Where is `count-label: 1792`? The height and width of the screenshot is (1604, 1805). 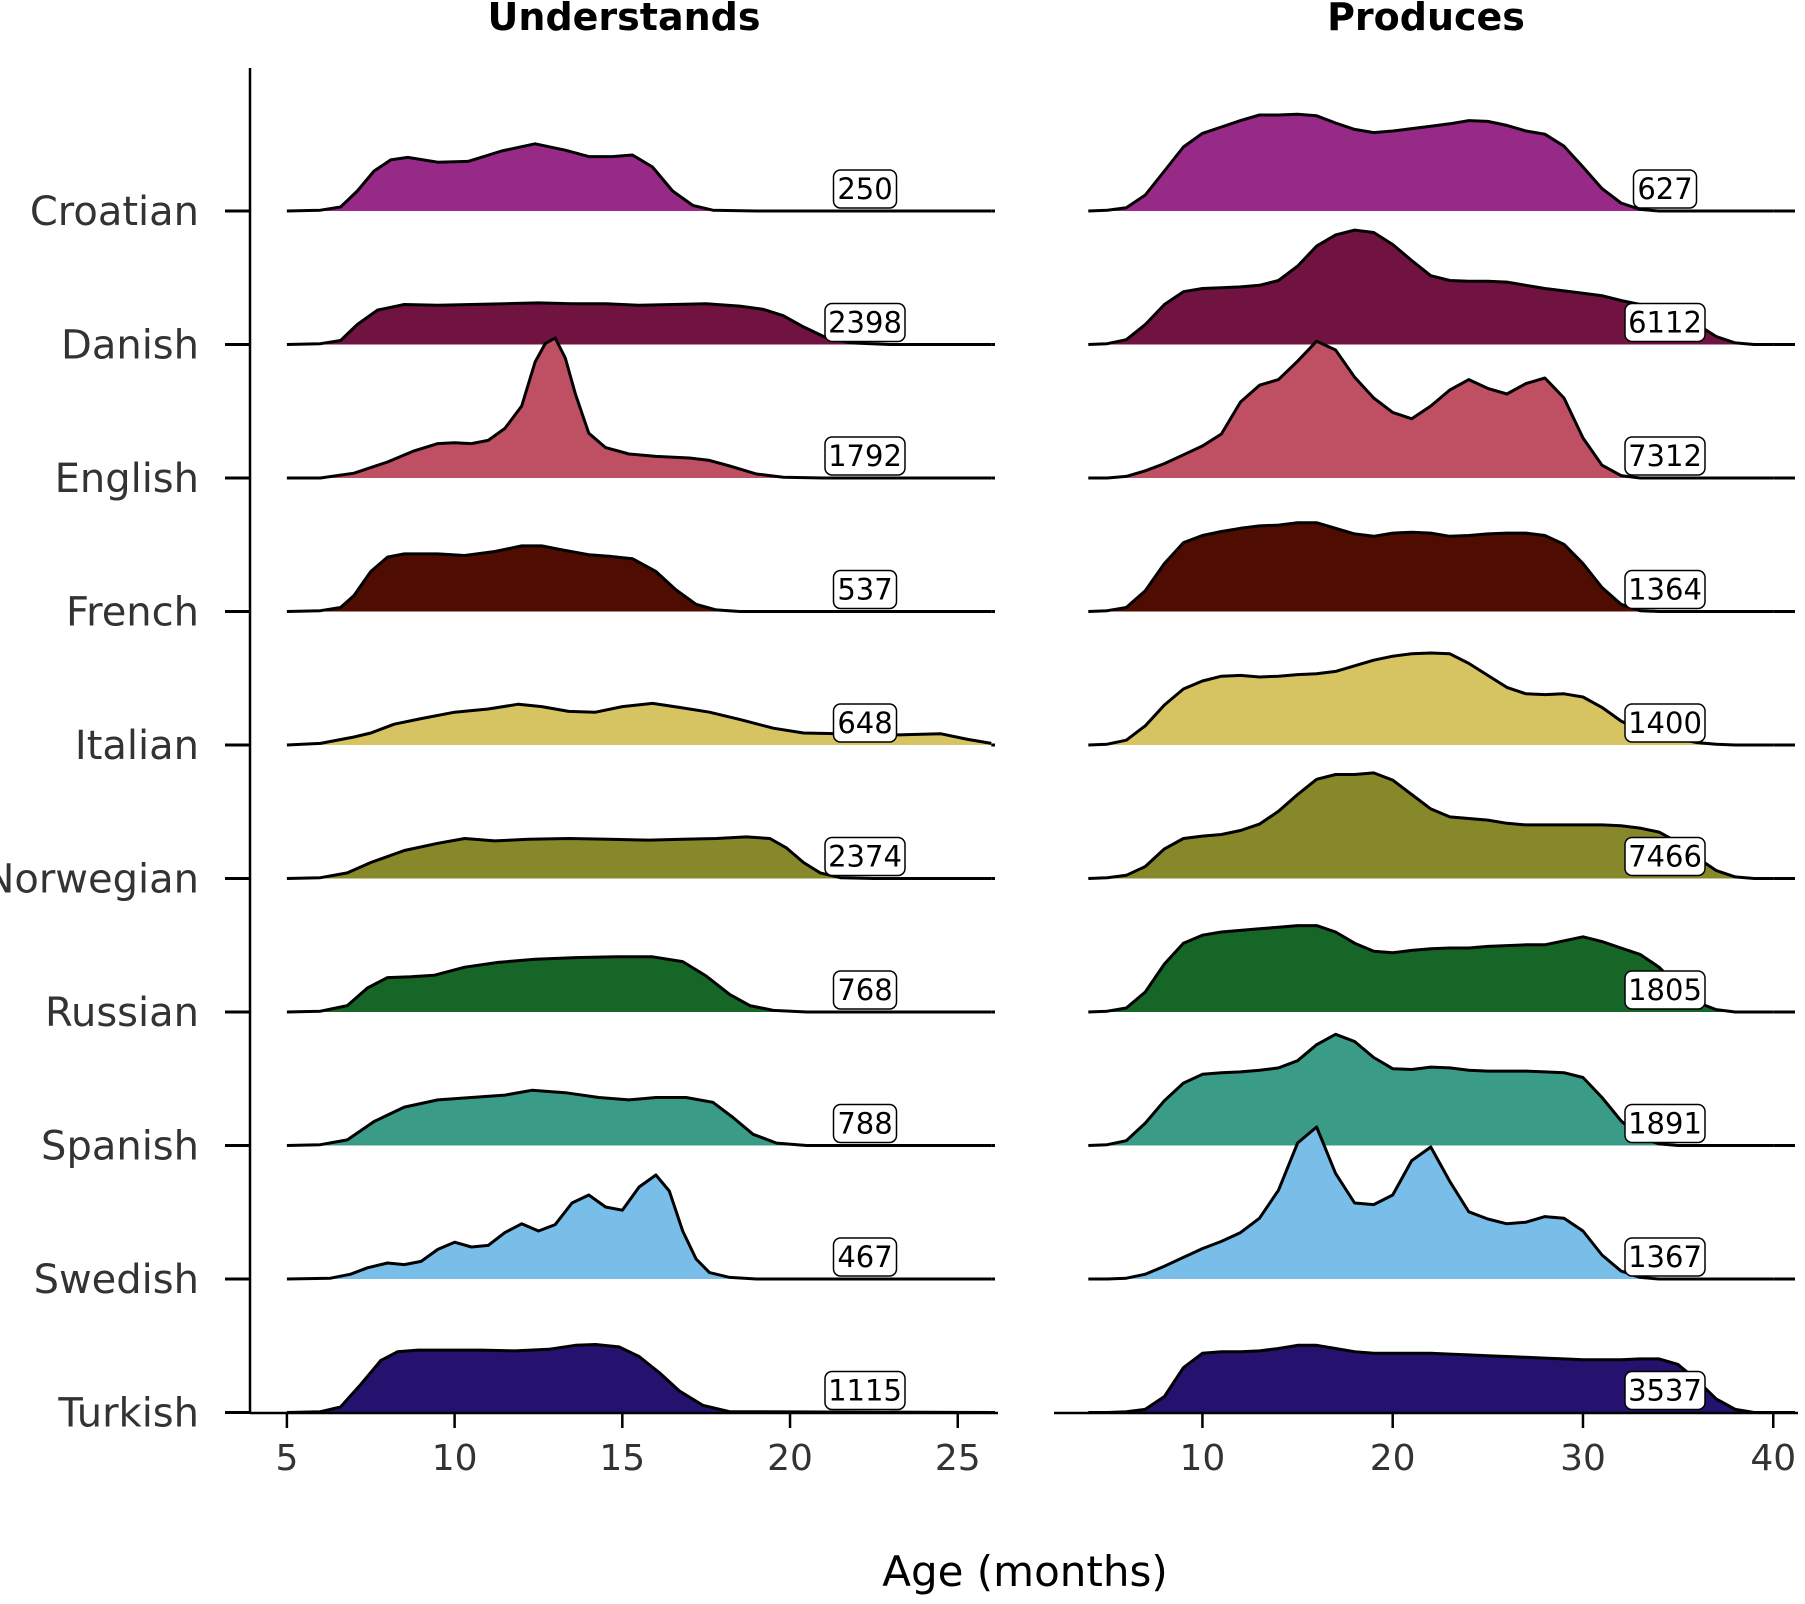 count-label: 1792 is located at coordinates (865, 456).